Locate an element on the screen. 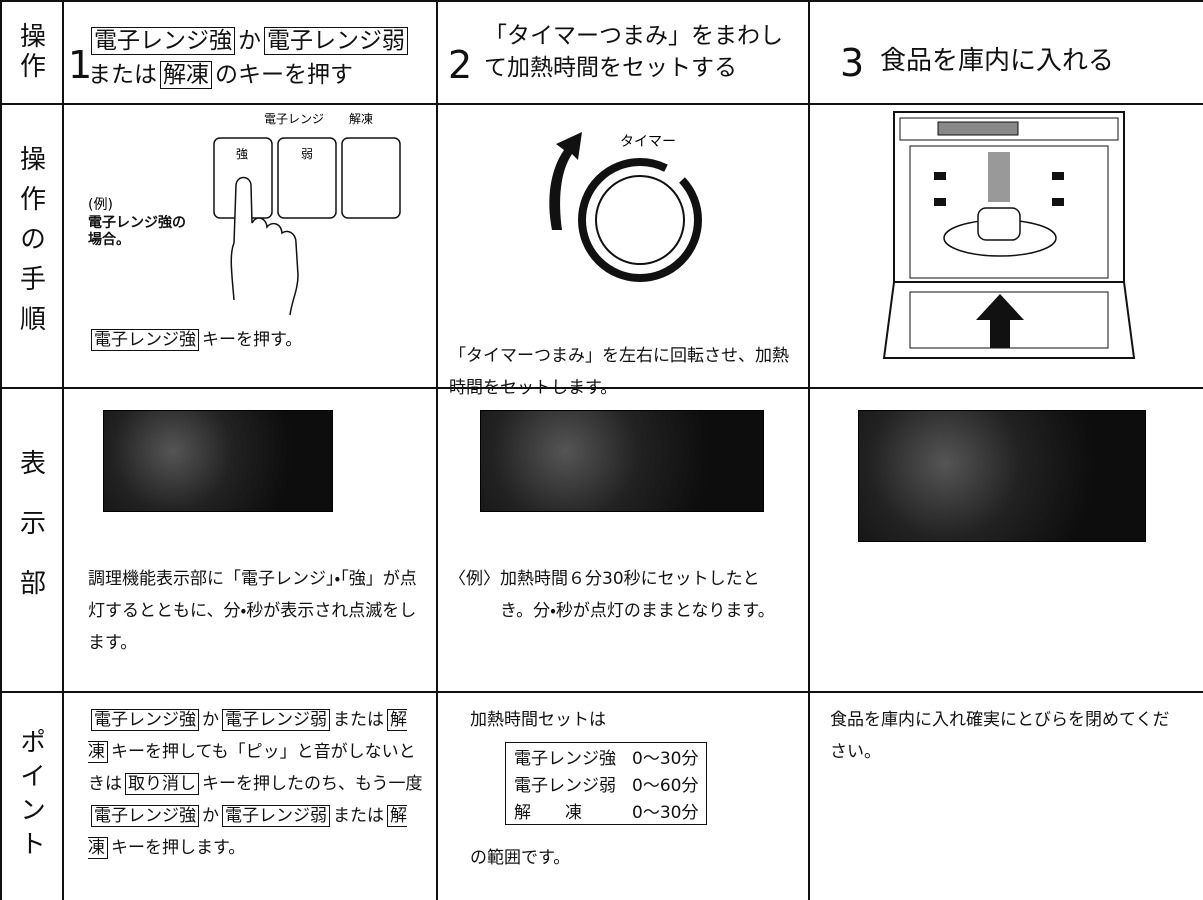  range-value: 0～60分 is located at coordinates (665, 786).